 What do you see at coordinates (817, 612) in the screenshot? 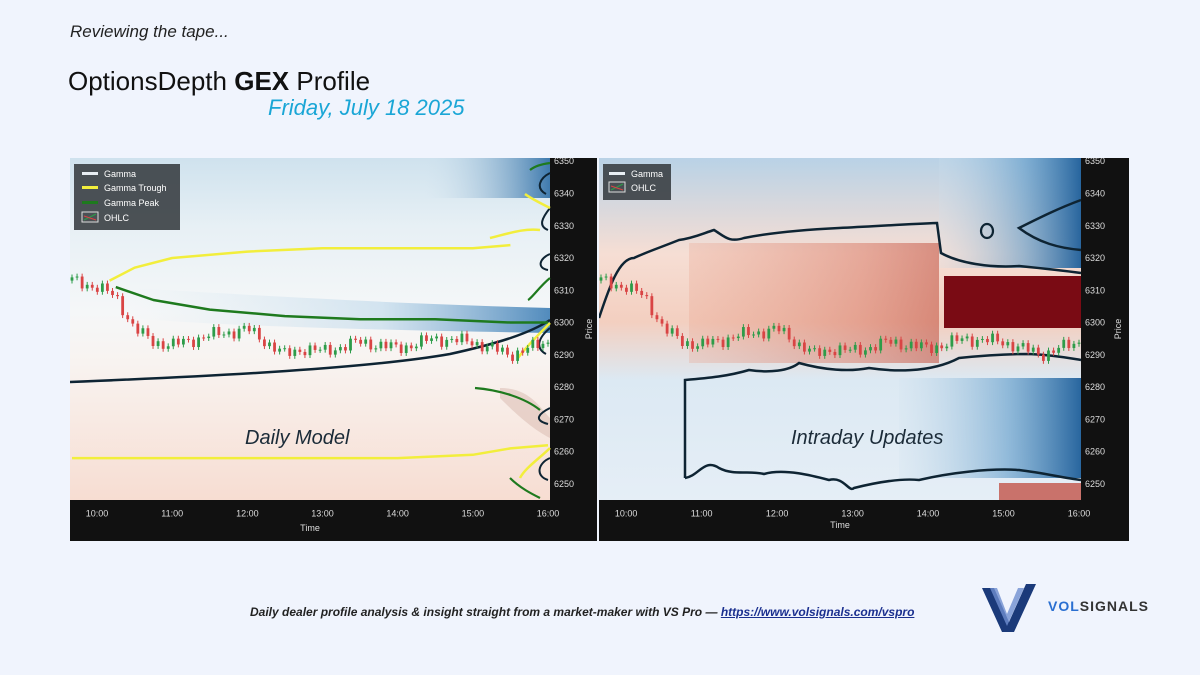
I see `vs-pro-link: https://www.volsignals.com/vspro` at bounding box center [817, 612].